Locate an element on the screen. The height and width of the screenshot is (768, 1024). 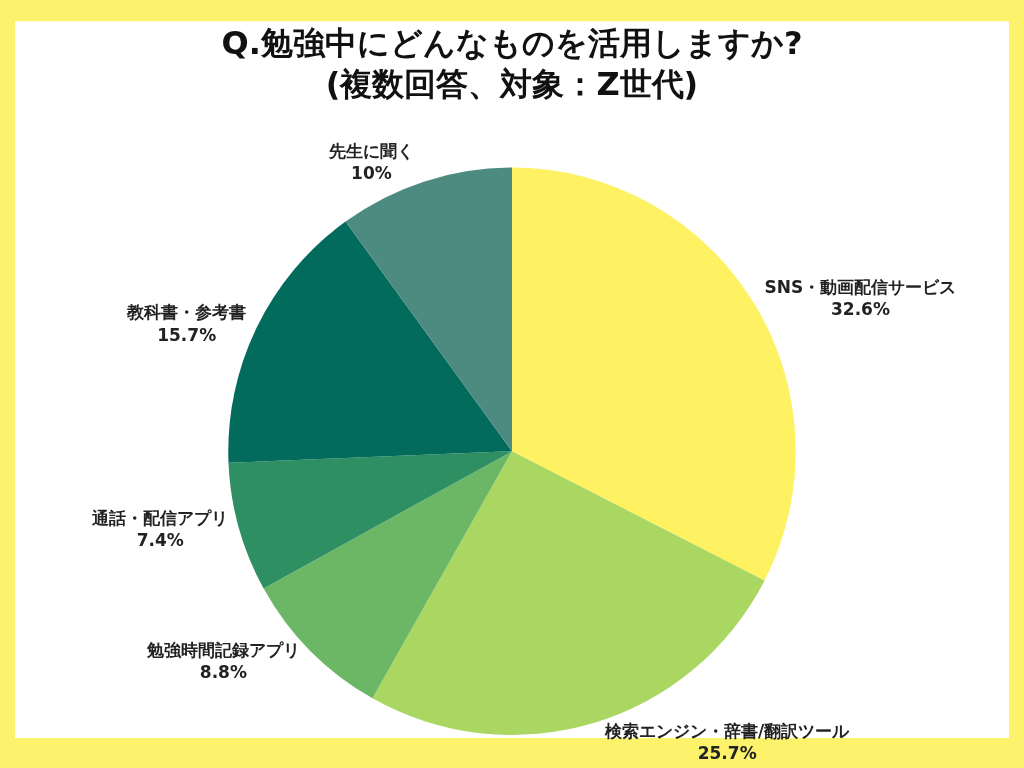
chart-title: Q.勉強中にどんなものを活用しますか? (複数回答、対象：Z世代) is located at coordinates (512, 63).